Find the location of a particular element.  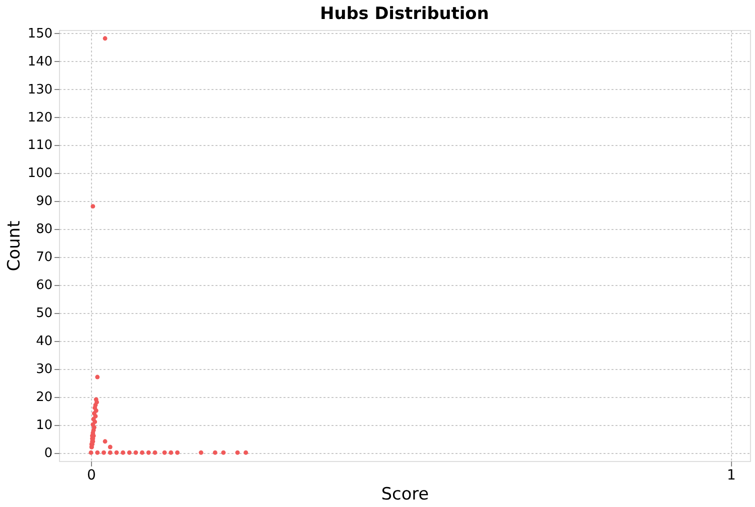

y-tick-label: 50 is located at coordinates (44, 314).